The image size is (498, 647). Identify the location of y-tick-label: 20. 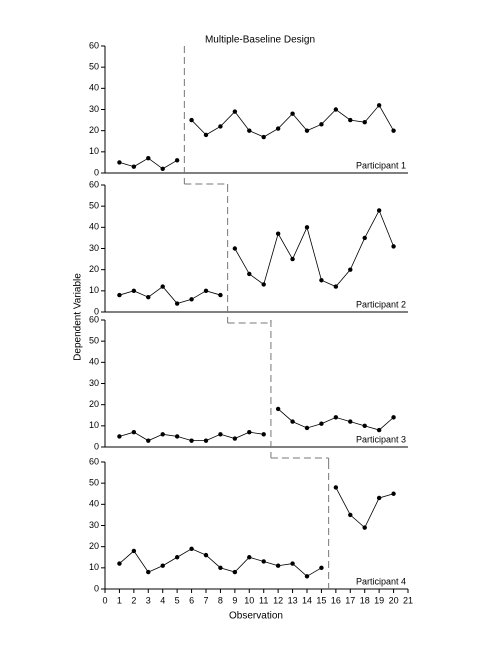
(94, 546).